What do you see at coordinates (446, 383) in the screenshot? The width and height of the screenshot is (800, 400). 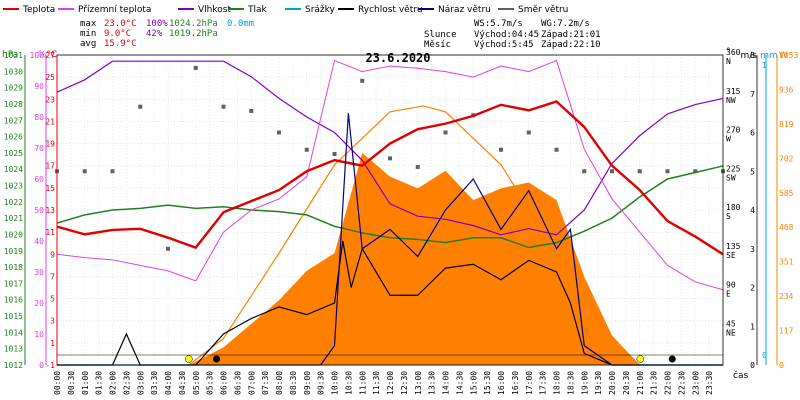 I see `x-tick-label: 14:00` at bounding box center [446, 383].